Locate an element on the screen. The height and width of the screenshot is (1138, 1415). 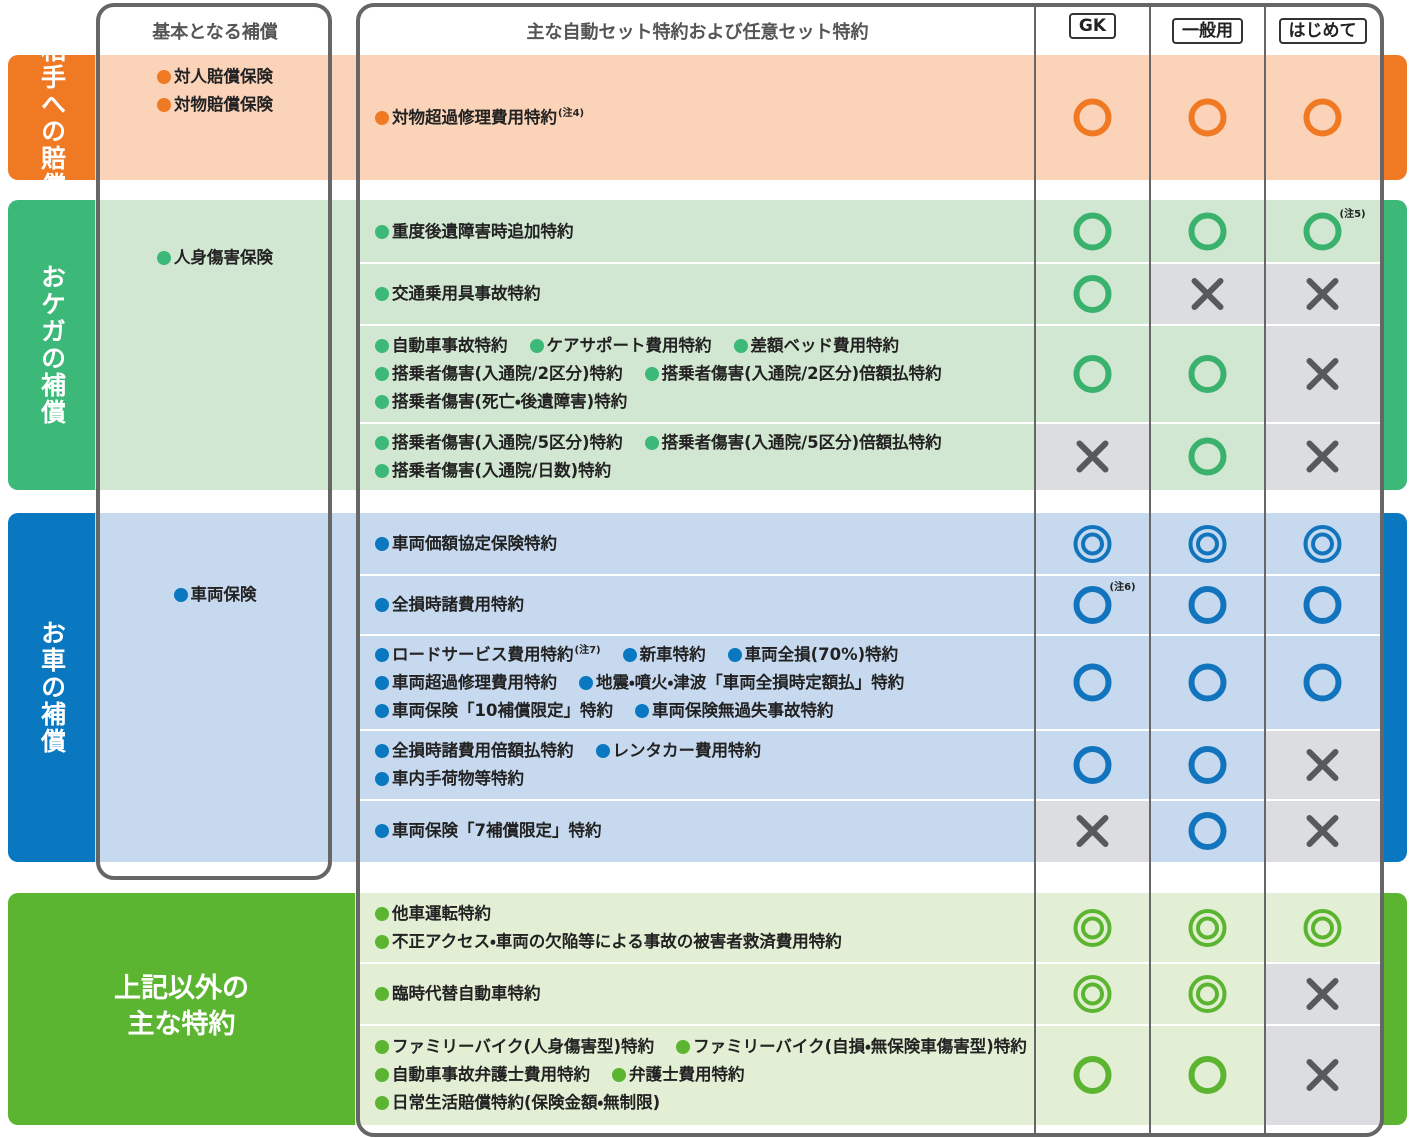
clause-text: 搭乗者傷害(入通院/5区分)特約 is located at coordinates (507, 442).